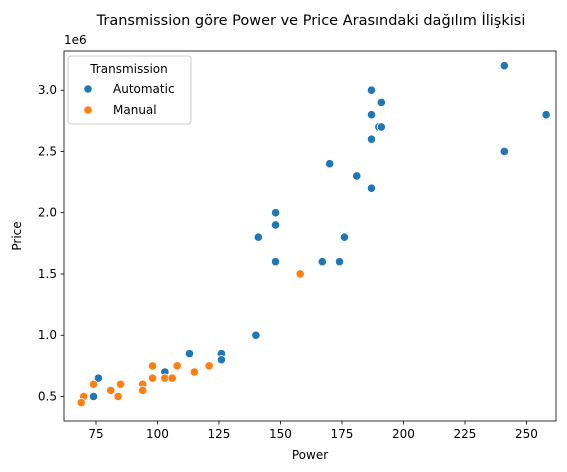  What do you see at coordinates (47, 335) in the screenshot?
I see `y-tick-label: 1.0` at bounding box center [47, 335].